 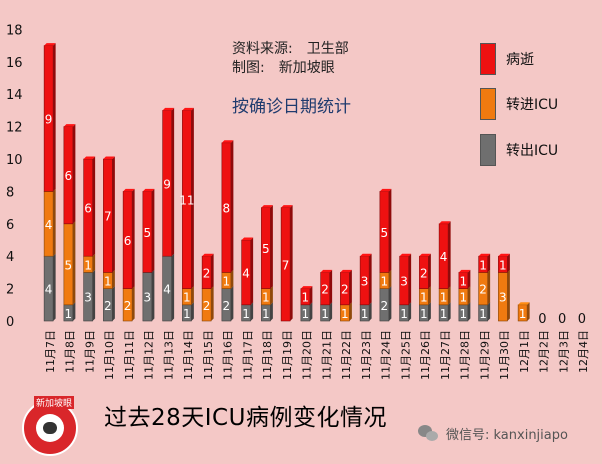 What do you see at coordinates (149, 355) in the screenshot?
I see `x-tick-label: 11月12日` at bounding box center [149, 355].